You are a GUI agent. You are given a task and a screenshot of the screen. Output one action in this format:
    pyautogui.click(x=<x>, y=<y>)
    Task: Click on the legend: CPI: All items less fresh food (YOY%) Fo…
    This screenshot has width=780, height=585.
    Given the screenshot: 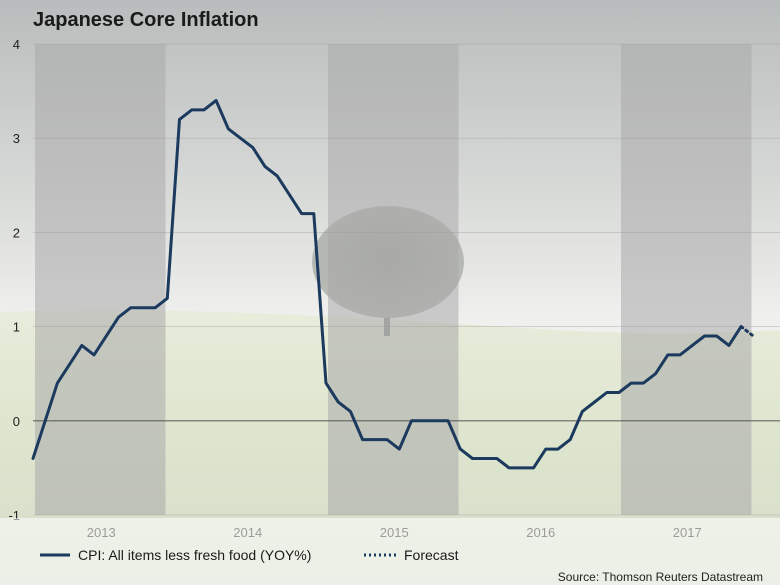 What is the action you would take?
    pyautogui.click(x=249, y=555)
    